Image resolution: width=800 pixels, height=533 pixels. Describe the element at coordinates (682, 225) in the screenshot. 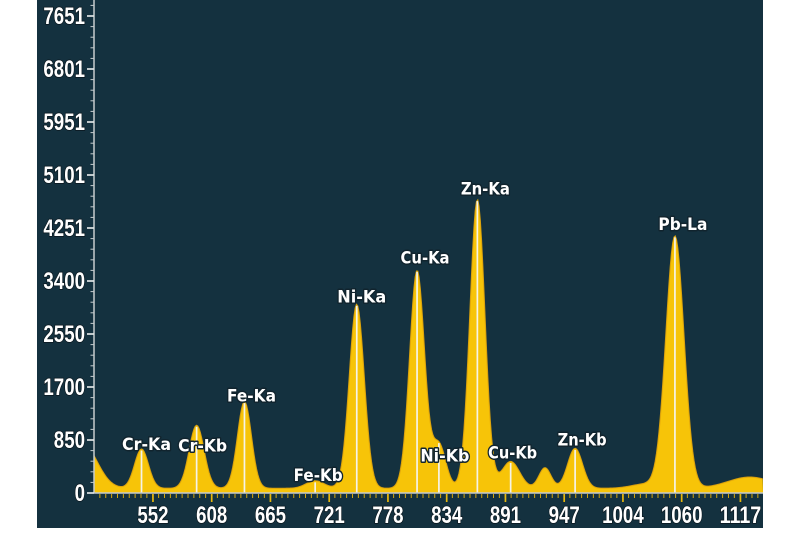

I see `peak-label-pb-la: Pb-La` at that location.